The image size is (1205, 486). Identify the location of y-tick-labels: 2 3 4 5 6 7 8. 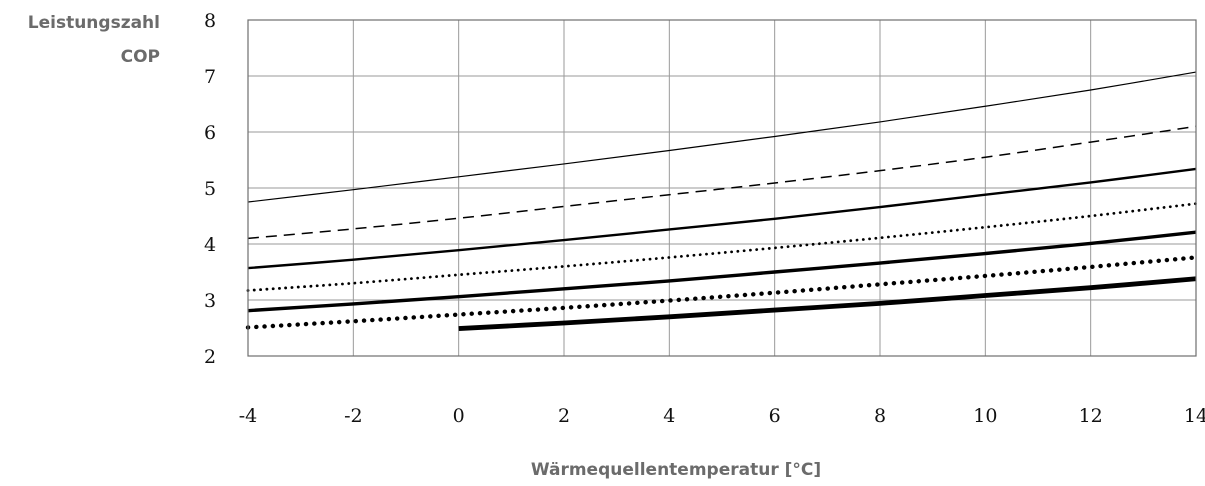
(210, 189).